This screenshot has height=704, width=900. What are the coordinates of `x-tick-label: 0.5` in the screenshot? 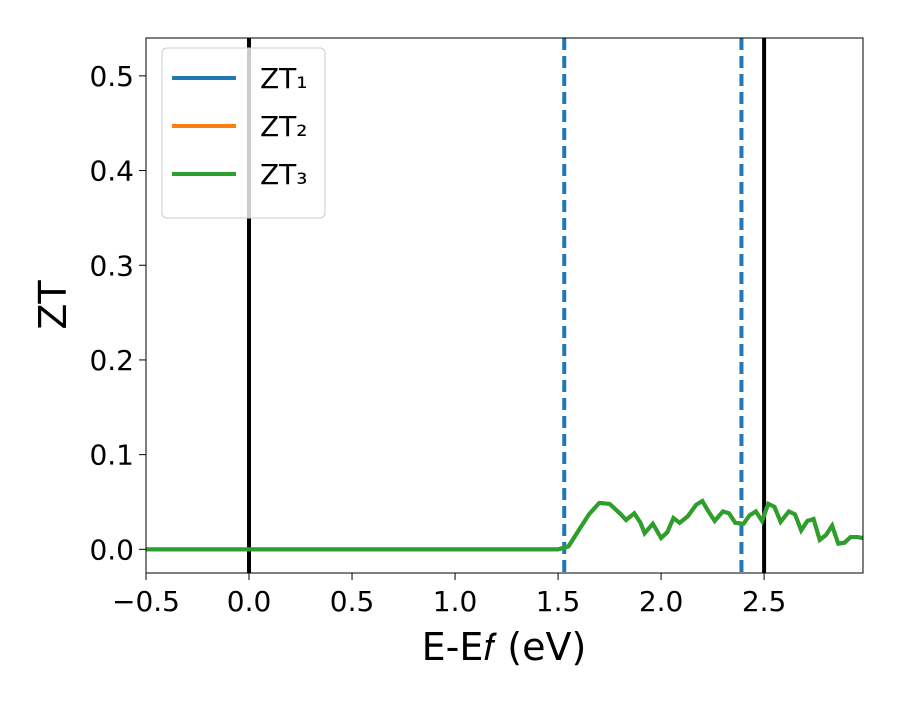 It's located at (352, 601).